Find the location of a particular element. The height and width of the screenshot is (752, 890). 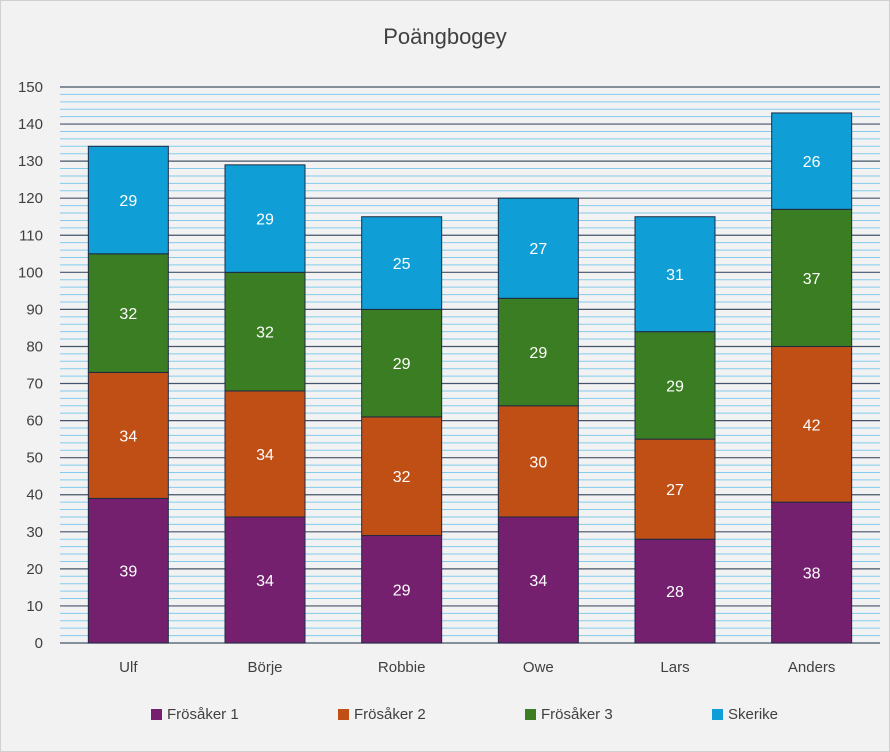

data-label: 39 is located at coordinates (128, 572).